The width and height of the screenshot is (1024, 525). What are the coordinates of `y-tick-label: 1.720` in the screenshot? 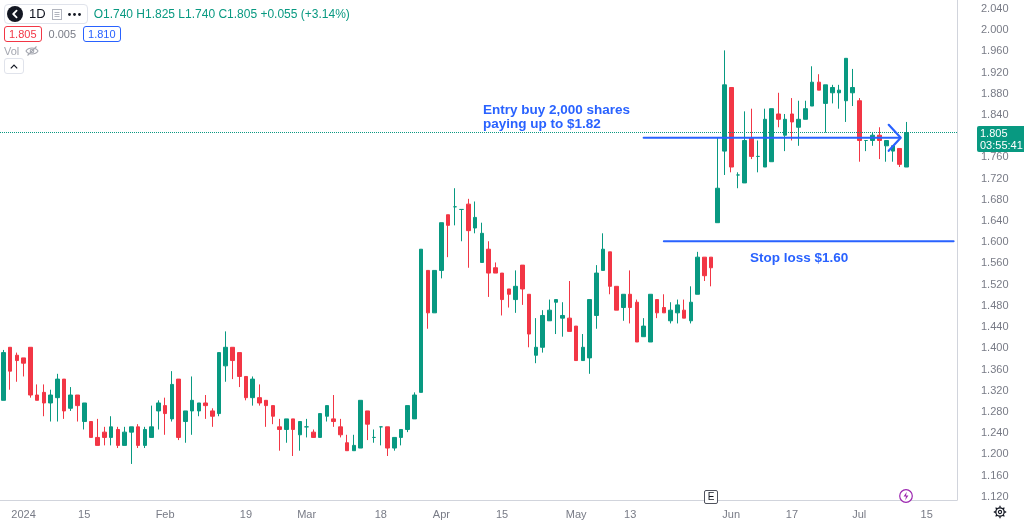 It's located at (995, 177).